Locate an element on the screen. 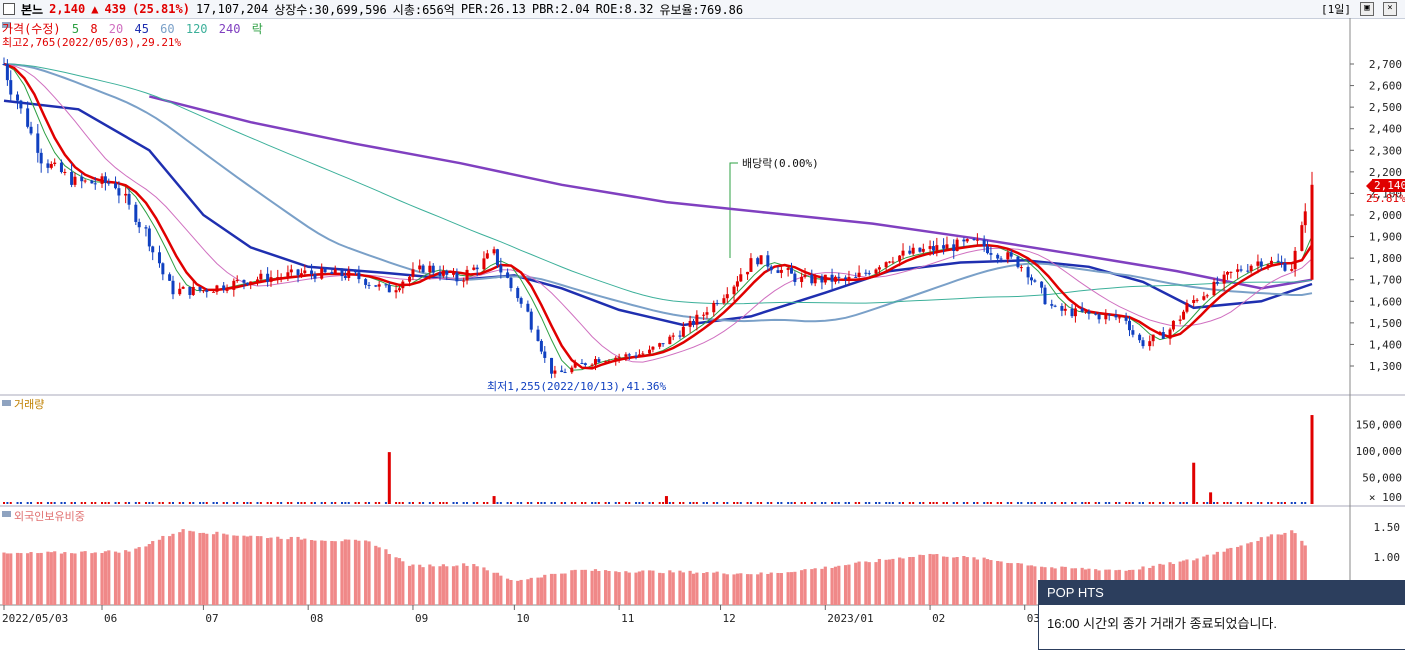 Image resolution: width=1405 pixels, height=650 pixels. x-tick-label: 2022/05/03 is located at coordinates (35, 618).